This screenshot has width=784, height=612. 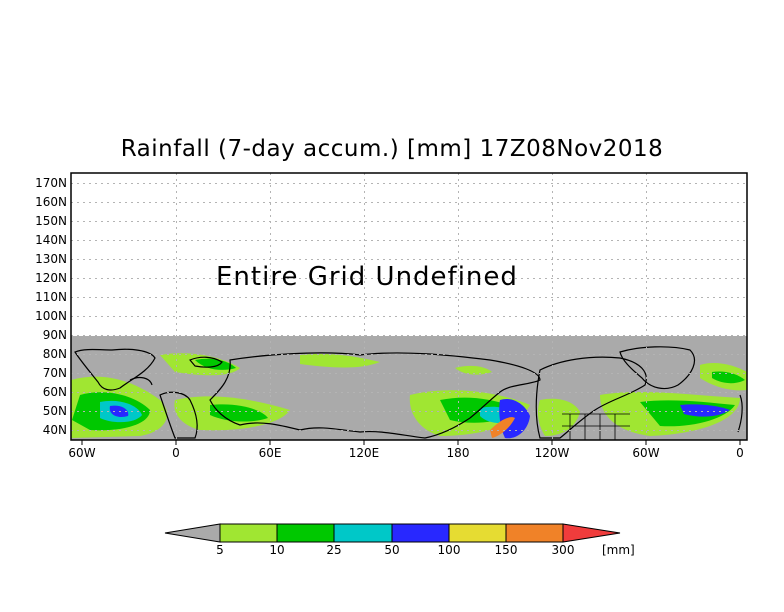 What do you see at coordinates (51, 240) in the screenshot?
I see `lat-label: 140N` at bounding box center [51, 240].